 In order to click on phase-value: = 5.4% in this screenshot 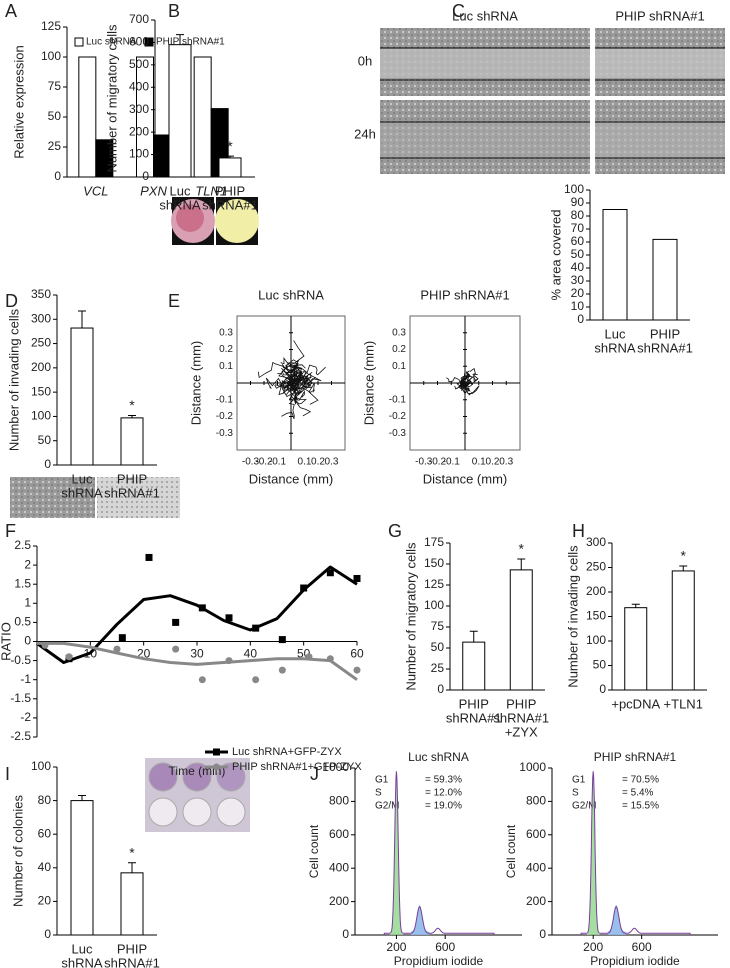, I will do `click(638, 793)`.